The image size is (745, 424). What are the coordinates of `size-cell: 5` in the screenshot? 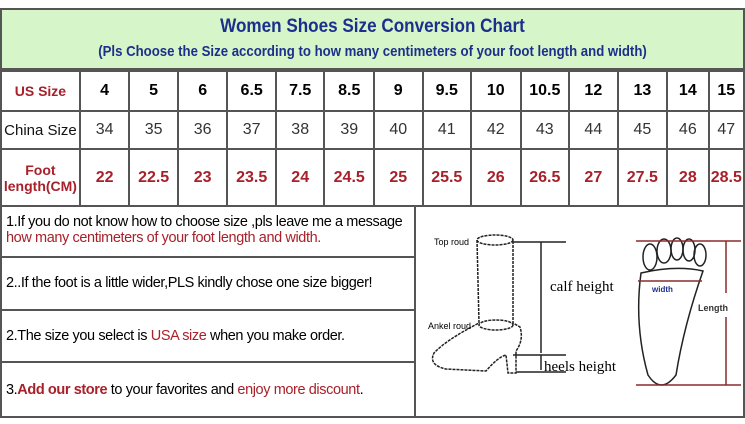 It's located at (153, 91).